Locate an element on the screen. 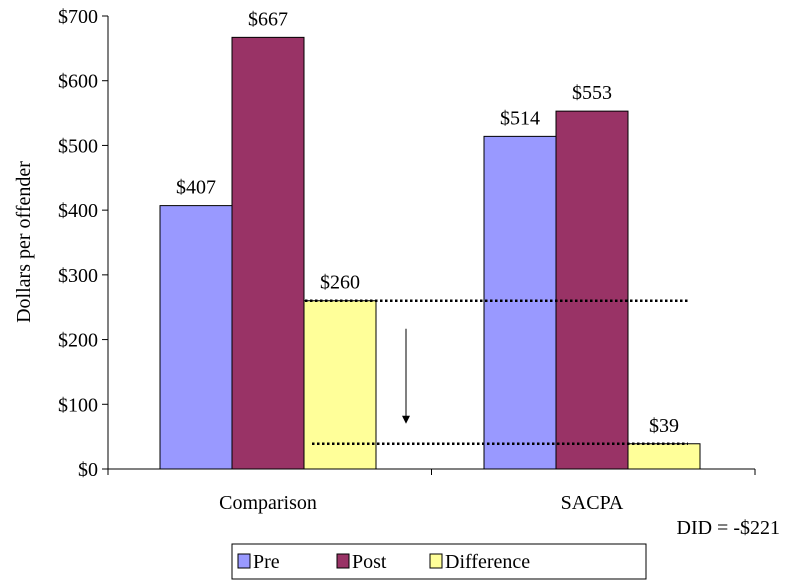  y-tick-label: $100 is located at coordinates (78, 405).